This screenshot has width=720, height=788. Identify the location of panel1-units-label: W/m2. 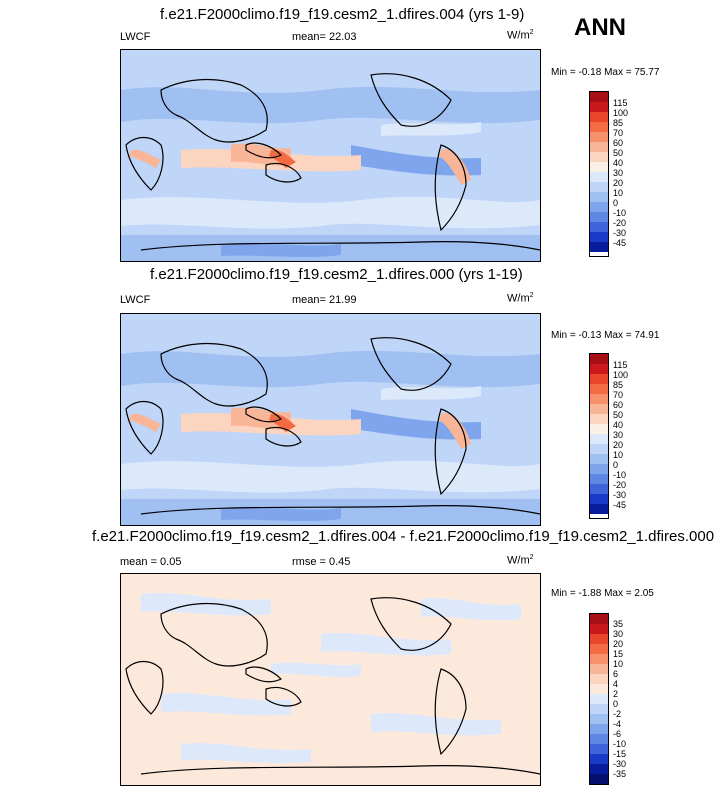
(520, 35).